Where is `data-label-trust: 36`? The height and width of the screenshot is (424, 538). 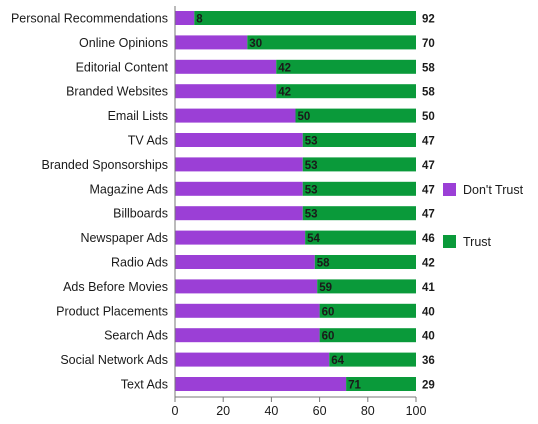
data-label-trust: 36 is located at coordinates (428, 361).